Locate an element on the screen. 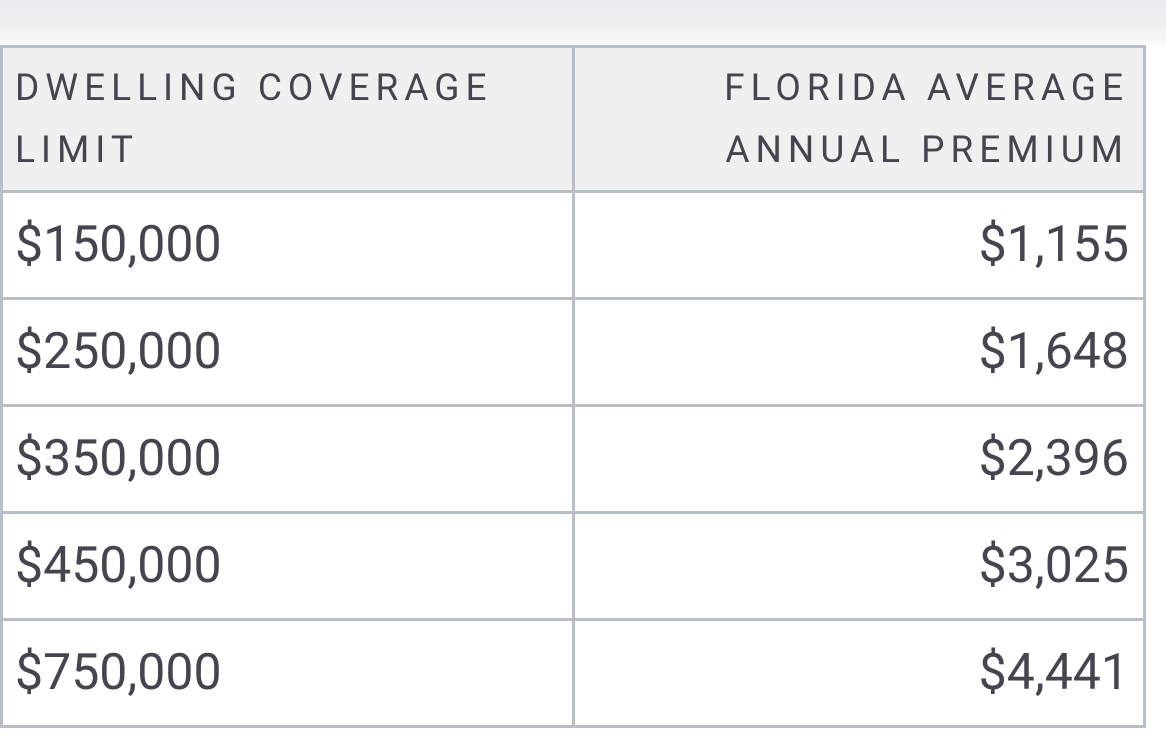 Image resolution: width=1166 pixels, height=754 pixels. premium-cell: $1,155 is located at coordinates (859, 245).